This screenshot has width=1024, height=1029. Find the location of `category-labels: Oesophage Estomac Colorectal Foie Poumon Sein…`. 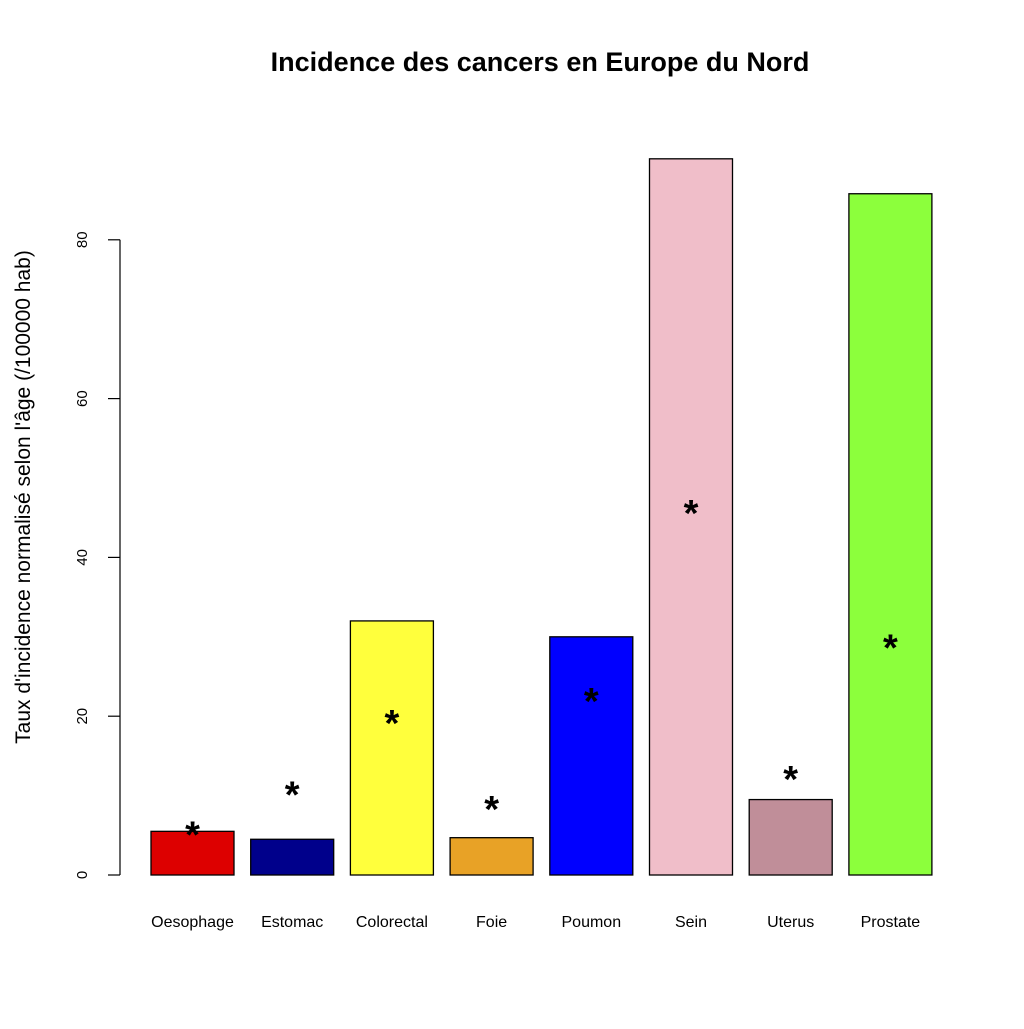

category-labels: Oesophage Estomac Colorectal Foie Poumon Sein… is located at coordinates (535, 922).